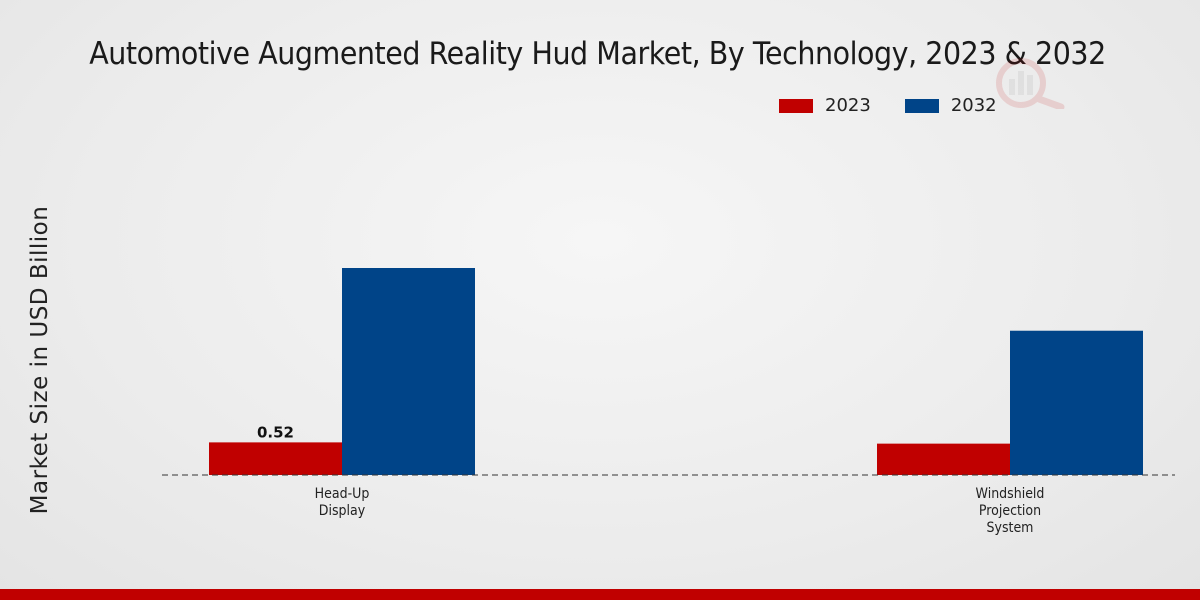 The height and width of the screenshot is (600, 1200). I want to click on legend: 2023 2032, so click(905, 105).